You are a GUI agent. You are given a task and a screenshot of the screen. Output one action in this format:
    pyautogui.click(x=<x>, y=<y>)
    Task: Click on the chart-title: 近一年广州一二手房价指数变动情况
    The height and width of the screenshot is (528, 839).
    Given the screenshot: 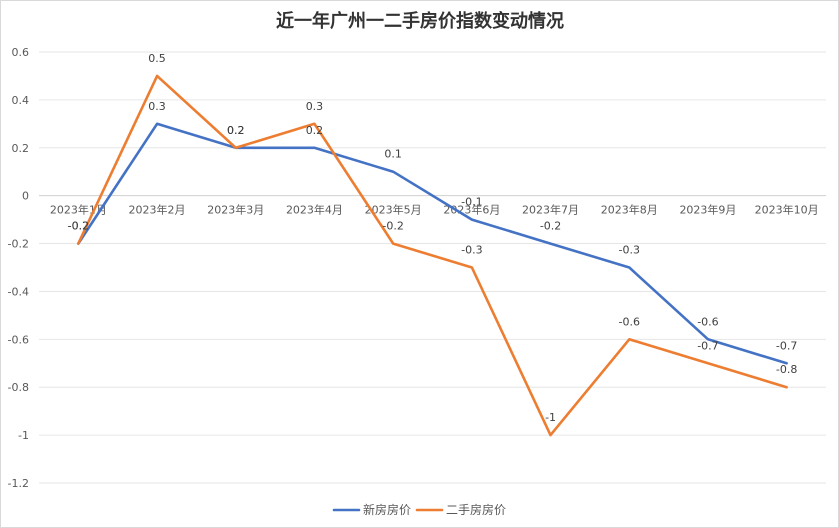 What is the action you would take?
    pyautogui.click(x=420, y=21)
    